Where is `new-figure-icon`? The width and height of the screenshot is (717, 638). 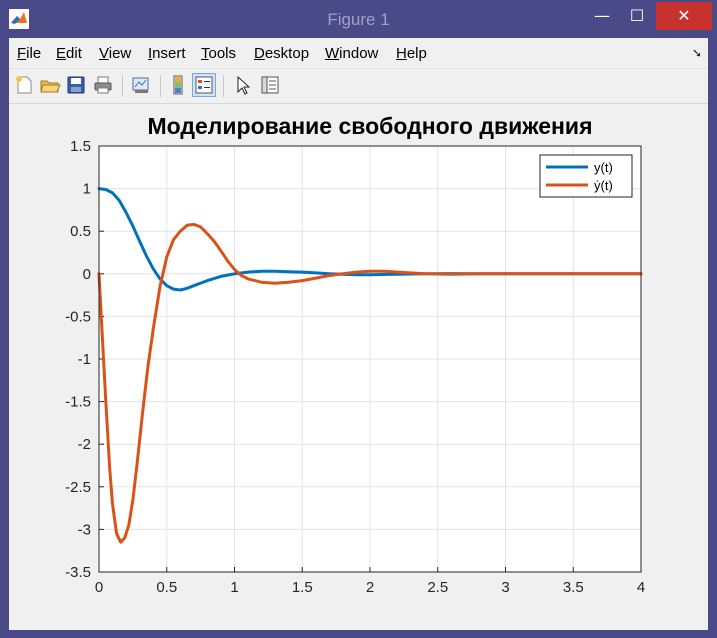 new-figure-icon is located at coordinates (24, 85).